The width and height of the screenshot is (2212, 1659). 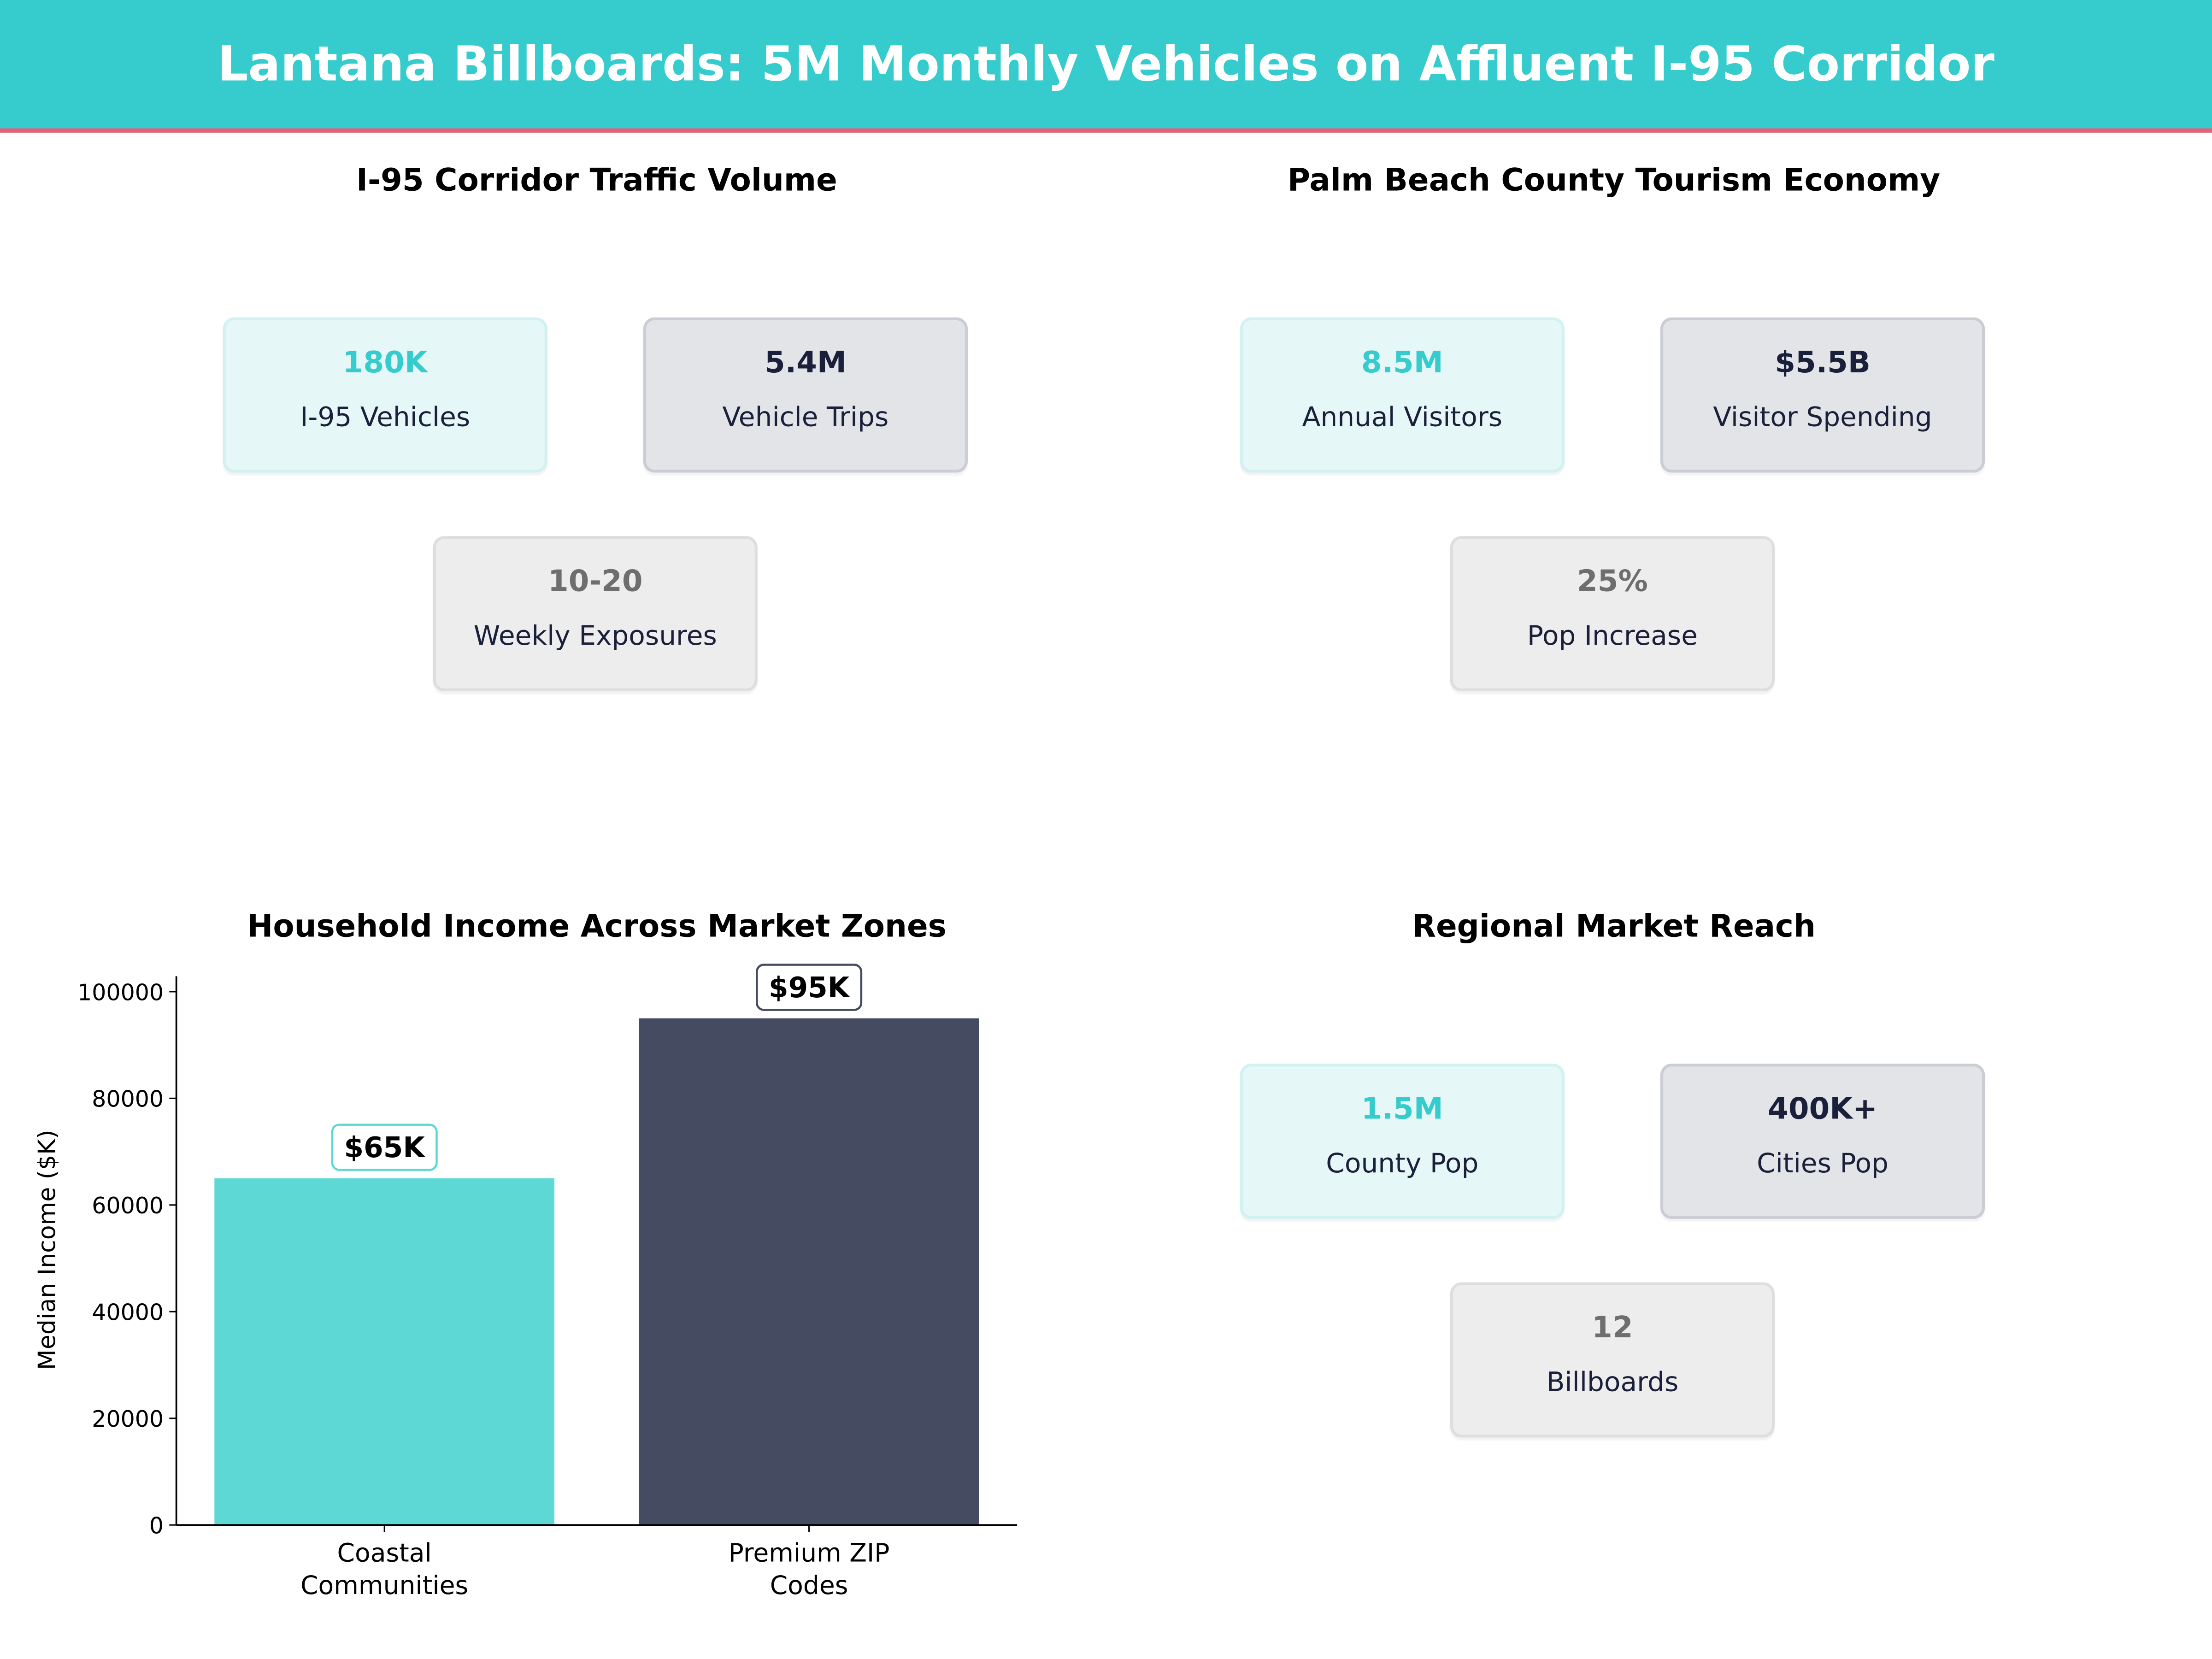 I want to click on data-label: $65K, so click(x=385, y=1147).